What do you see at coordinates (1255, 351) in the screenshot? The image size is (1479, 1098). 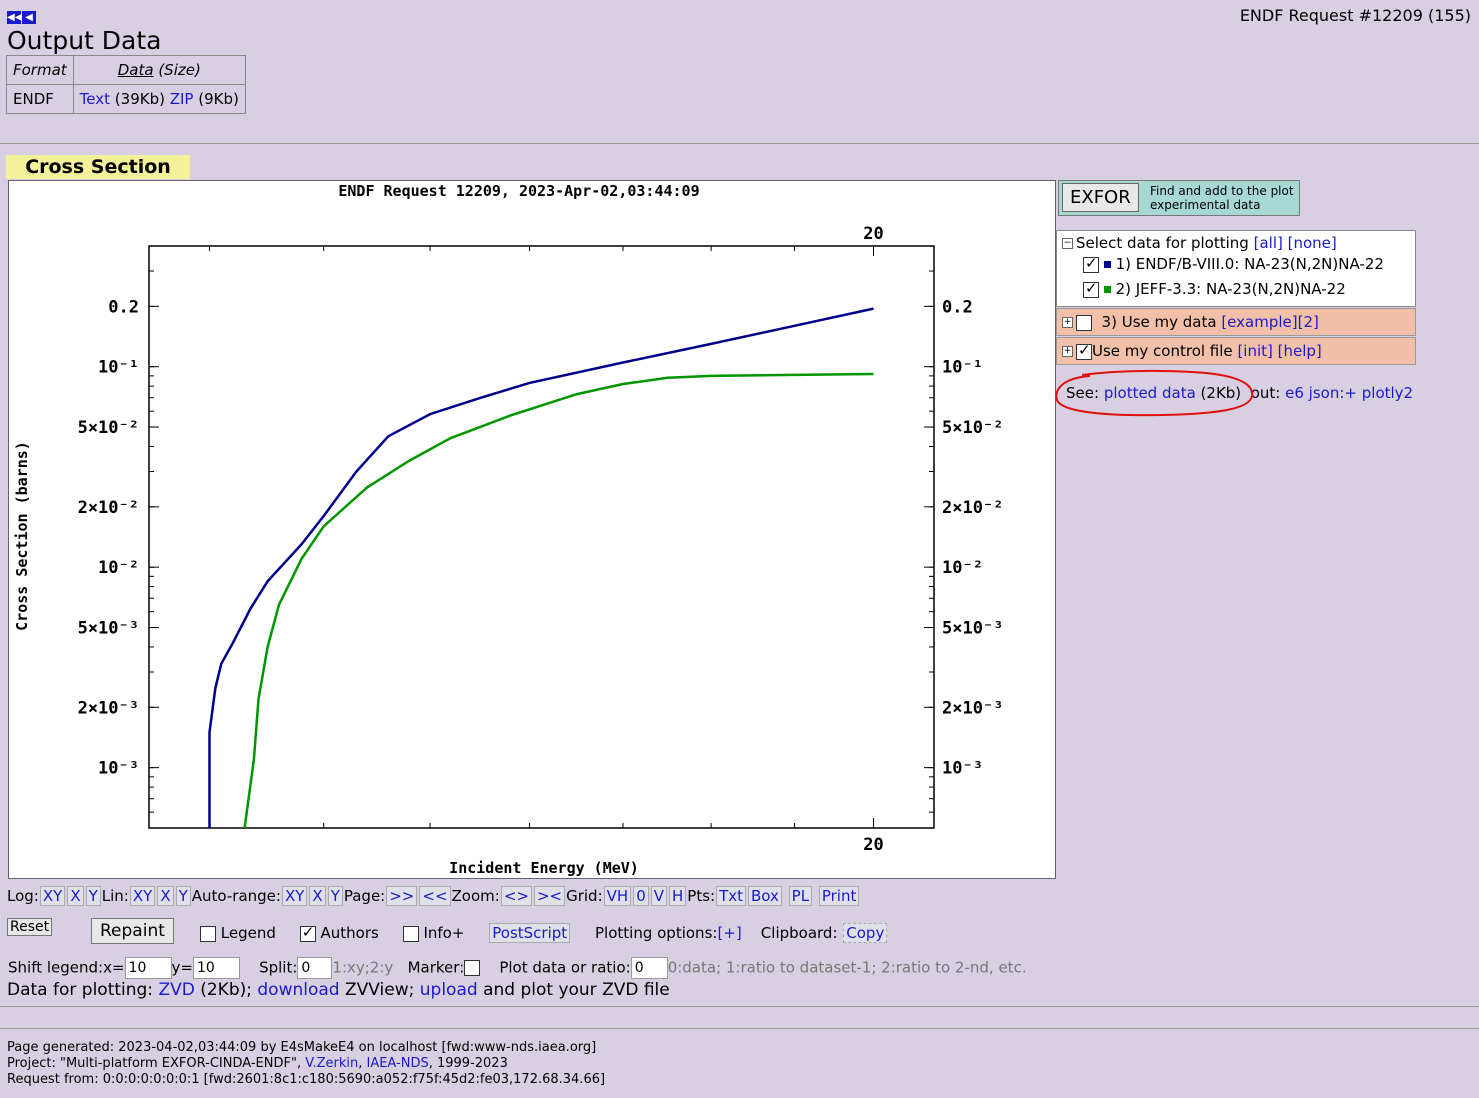 I see `init-link: [init]` at bounding box center [1255, 351].